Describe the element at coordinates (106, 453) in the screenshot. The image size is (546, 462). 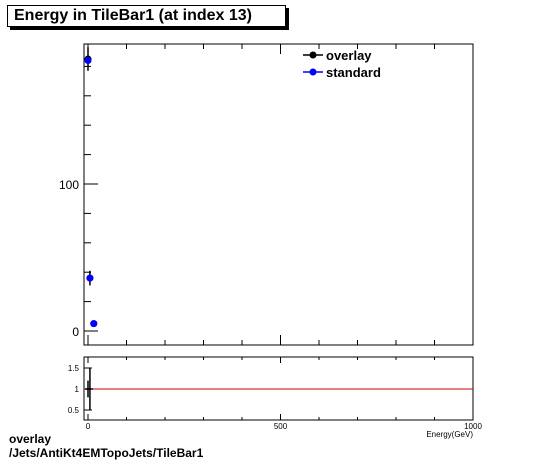
I see `footer-path-label: /Jets/AntiKt4EMTopoJets/TileBar1` at that location.